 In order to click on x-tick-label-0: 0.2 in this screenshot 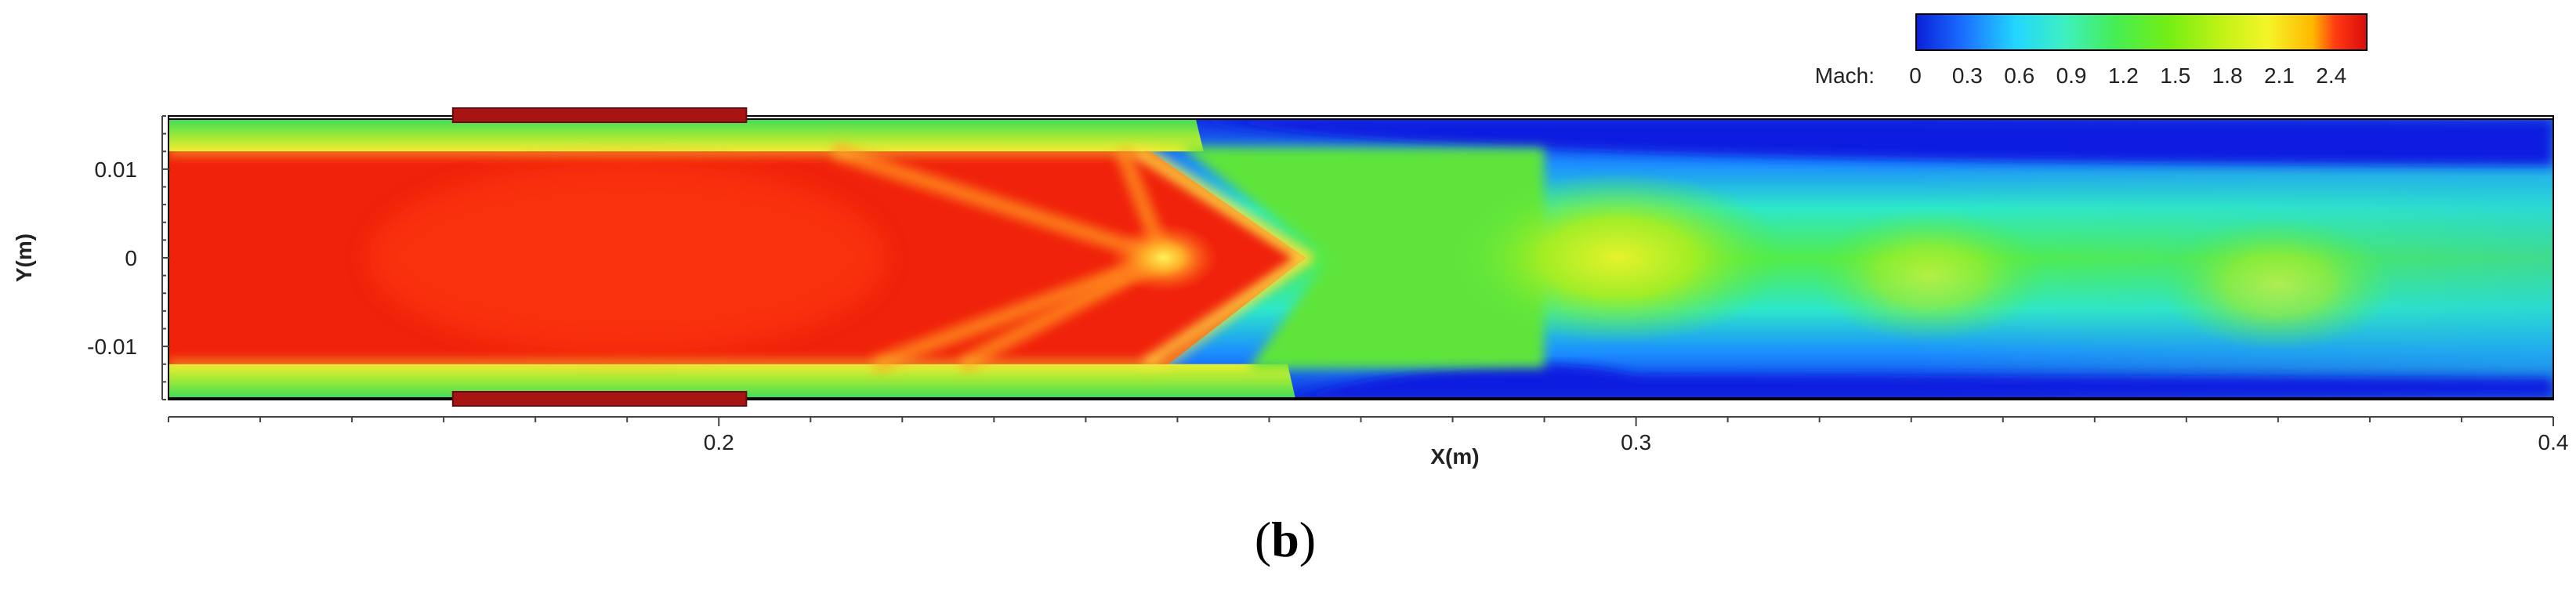, I will do `click(719, 442)`.